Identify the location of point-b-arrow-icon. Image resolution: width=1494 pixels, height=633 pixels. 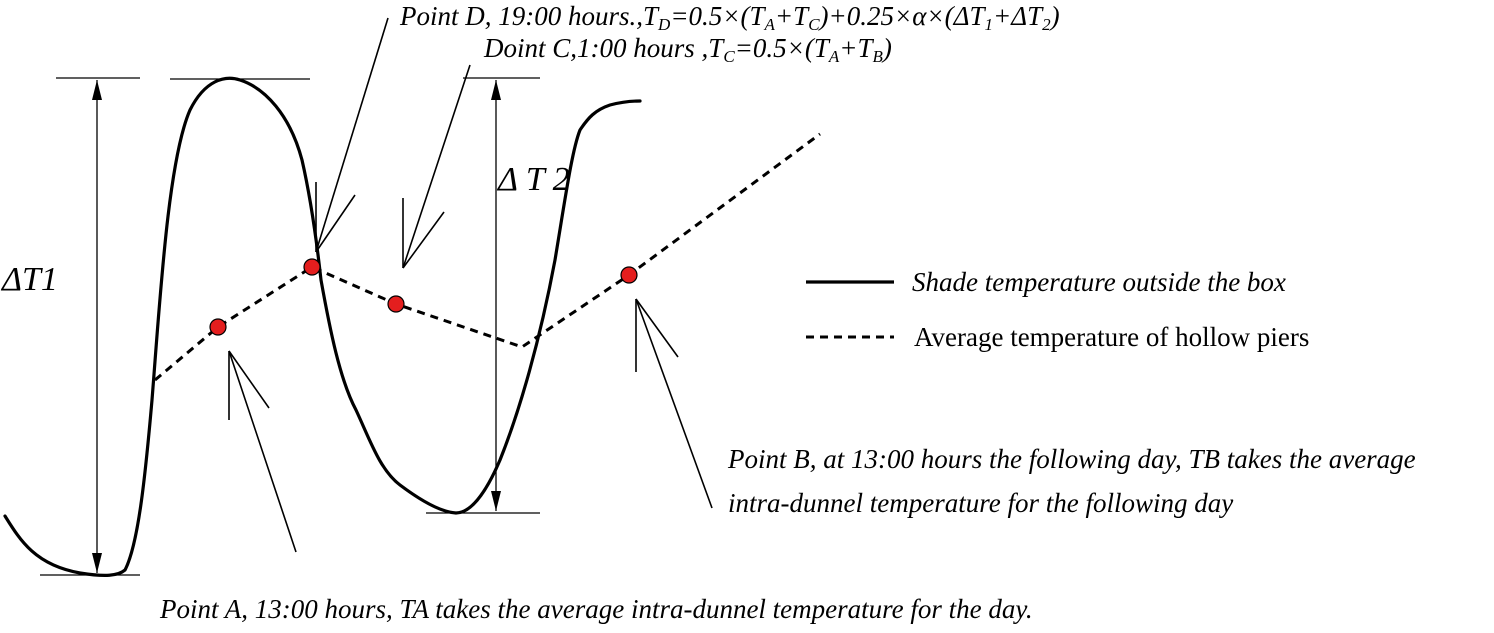
(674, 403).